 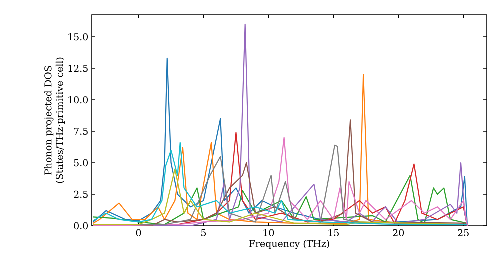 What do you see at coordinates (81, 226) in the screenshot?
I see `y-tick-label: 0.0` at bounding box center [81, 226].